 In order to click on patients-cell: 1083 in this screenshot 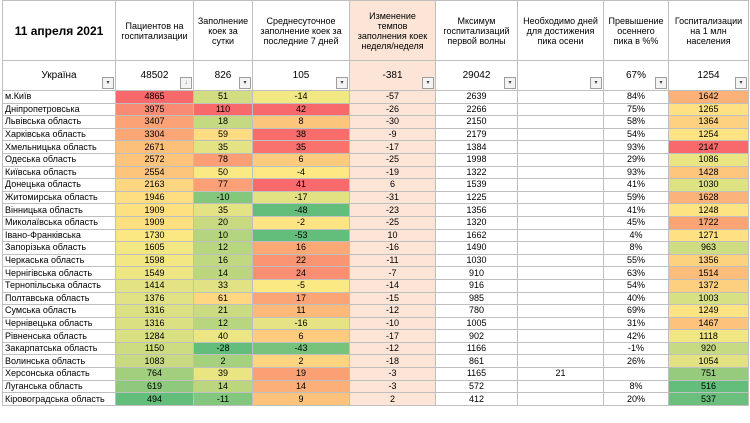, I will do `click(154, 361)`.